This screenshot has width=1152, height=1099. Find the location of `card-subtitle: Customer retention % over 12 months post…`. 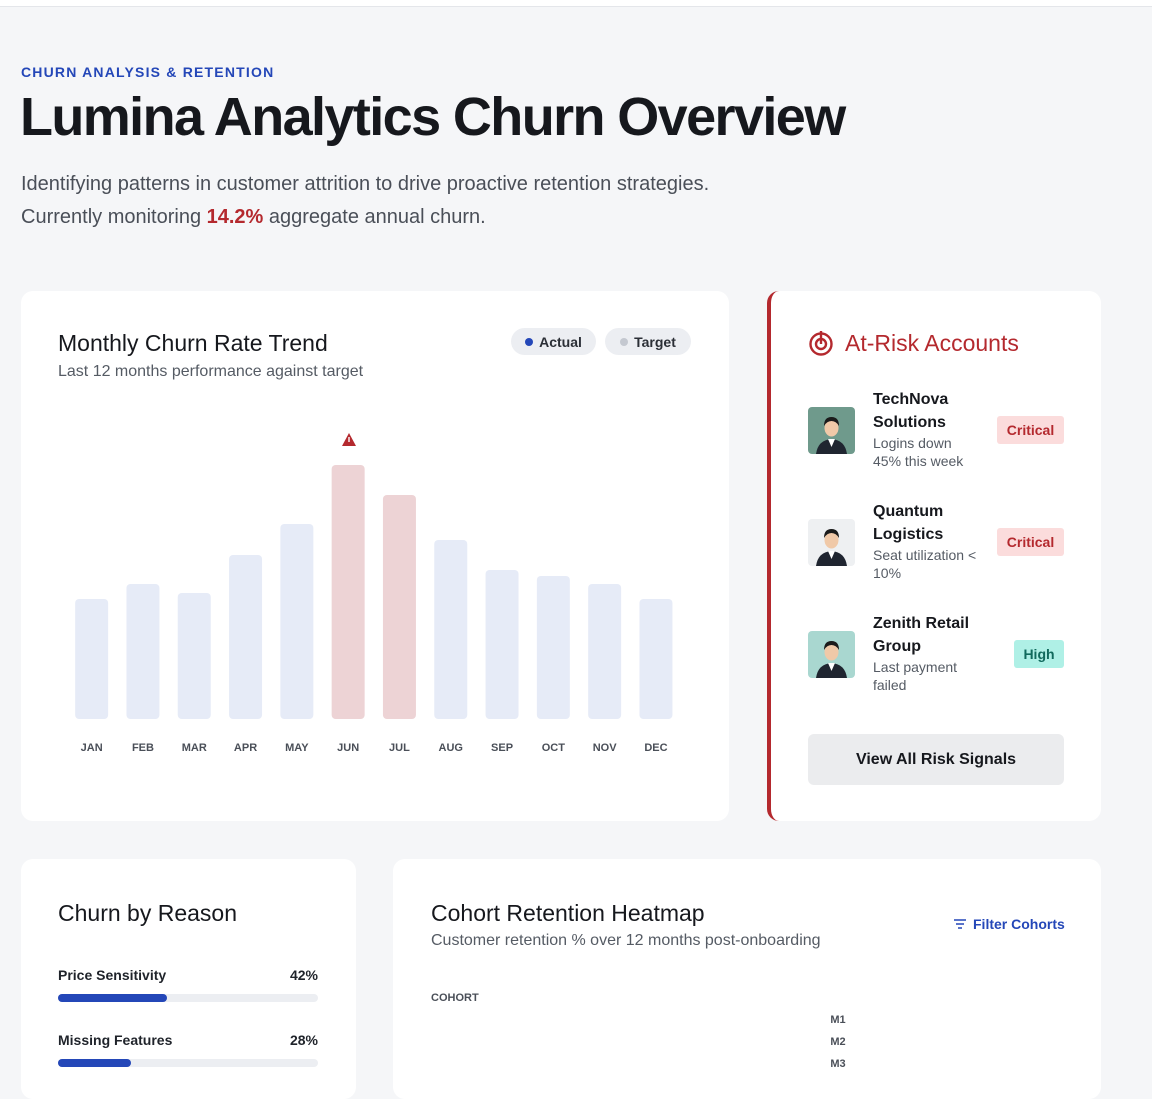

card-subtitle: Customer retention % over 12 months post… is located at coordinates (626, 940).